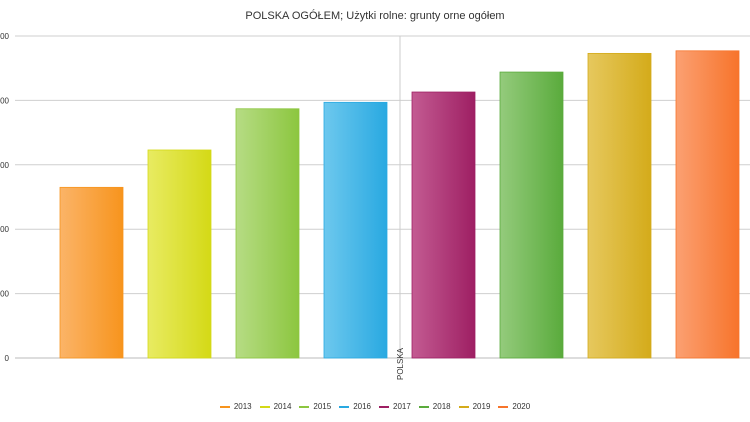 The image size is (750, 422). I want to click on legend: 2013 2014 2015 2016 2017 2018 2019 2020, so click(375, 406).